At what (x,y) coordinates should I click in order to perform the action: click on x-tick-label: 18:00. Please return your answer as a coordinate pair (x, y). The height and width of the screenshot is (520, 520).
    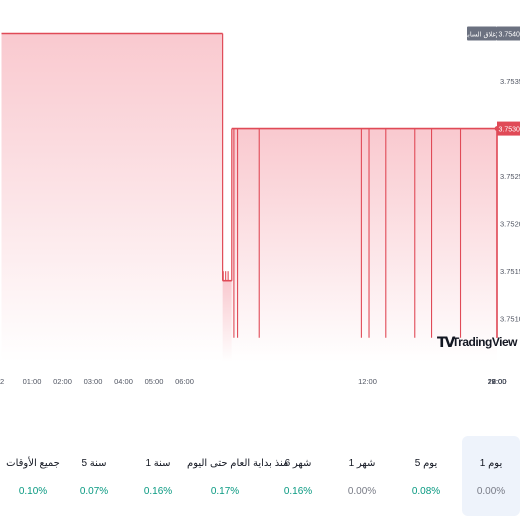
    Looking at the image, I should click on (497, 381).